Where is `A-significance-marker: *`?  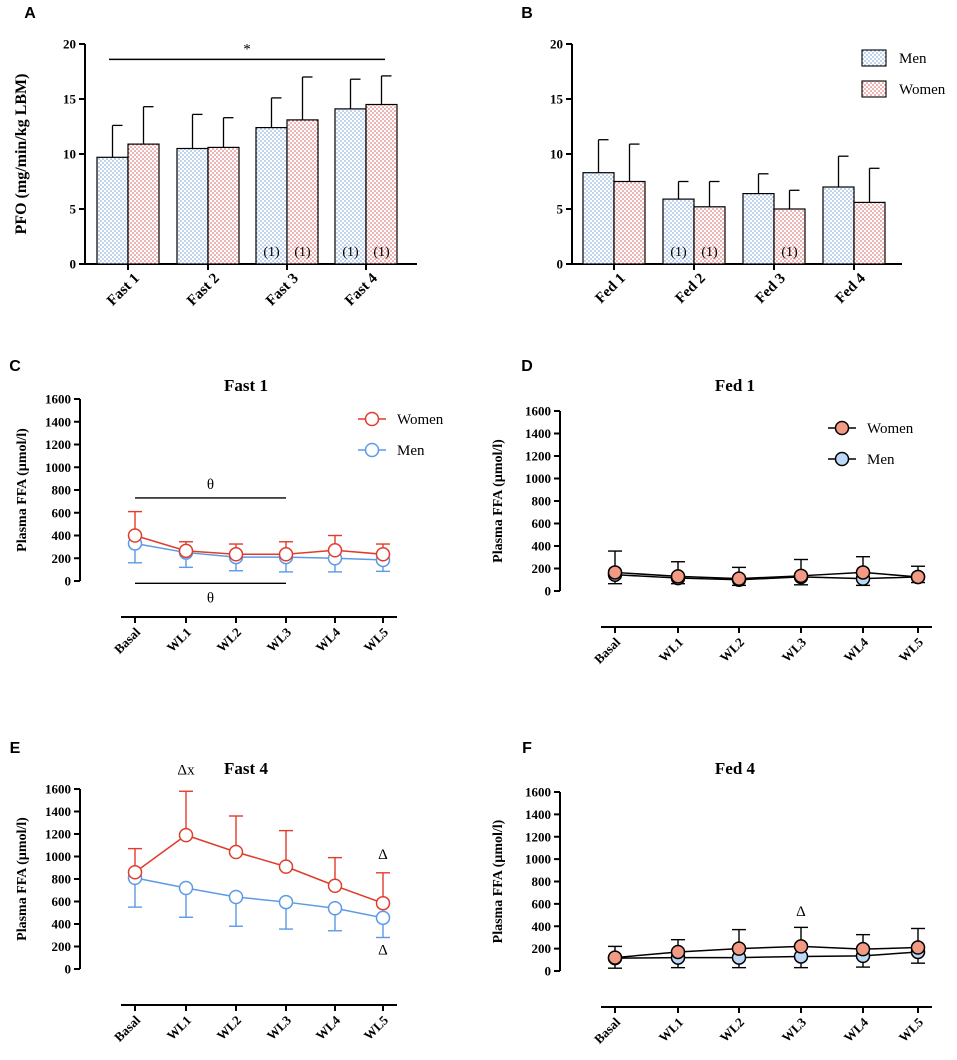 A-significance-marker: * is located at coordinates (247, 49).